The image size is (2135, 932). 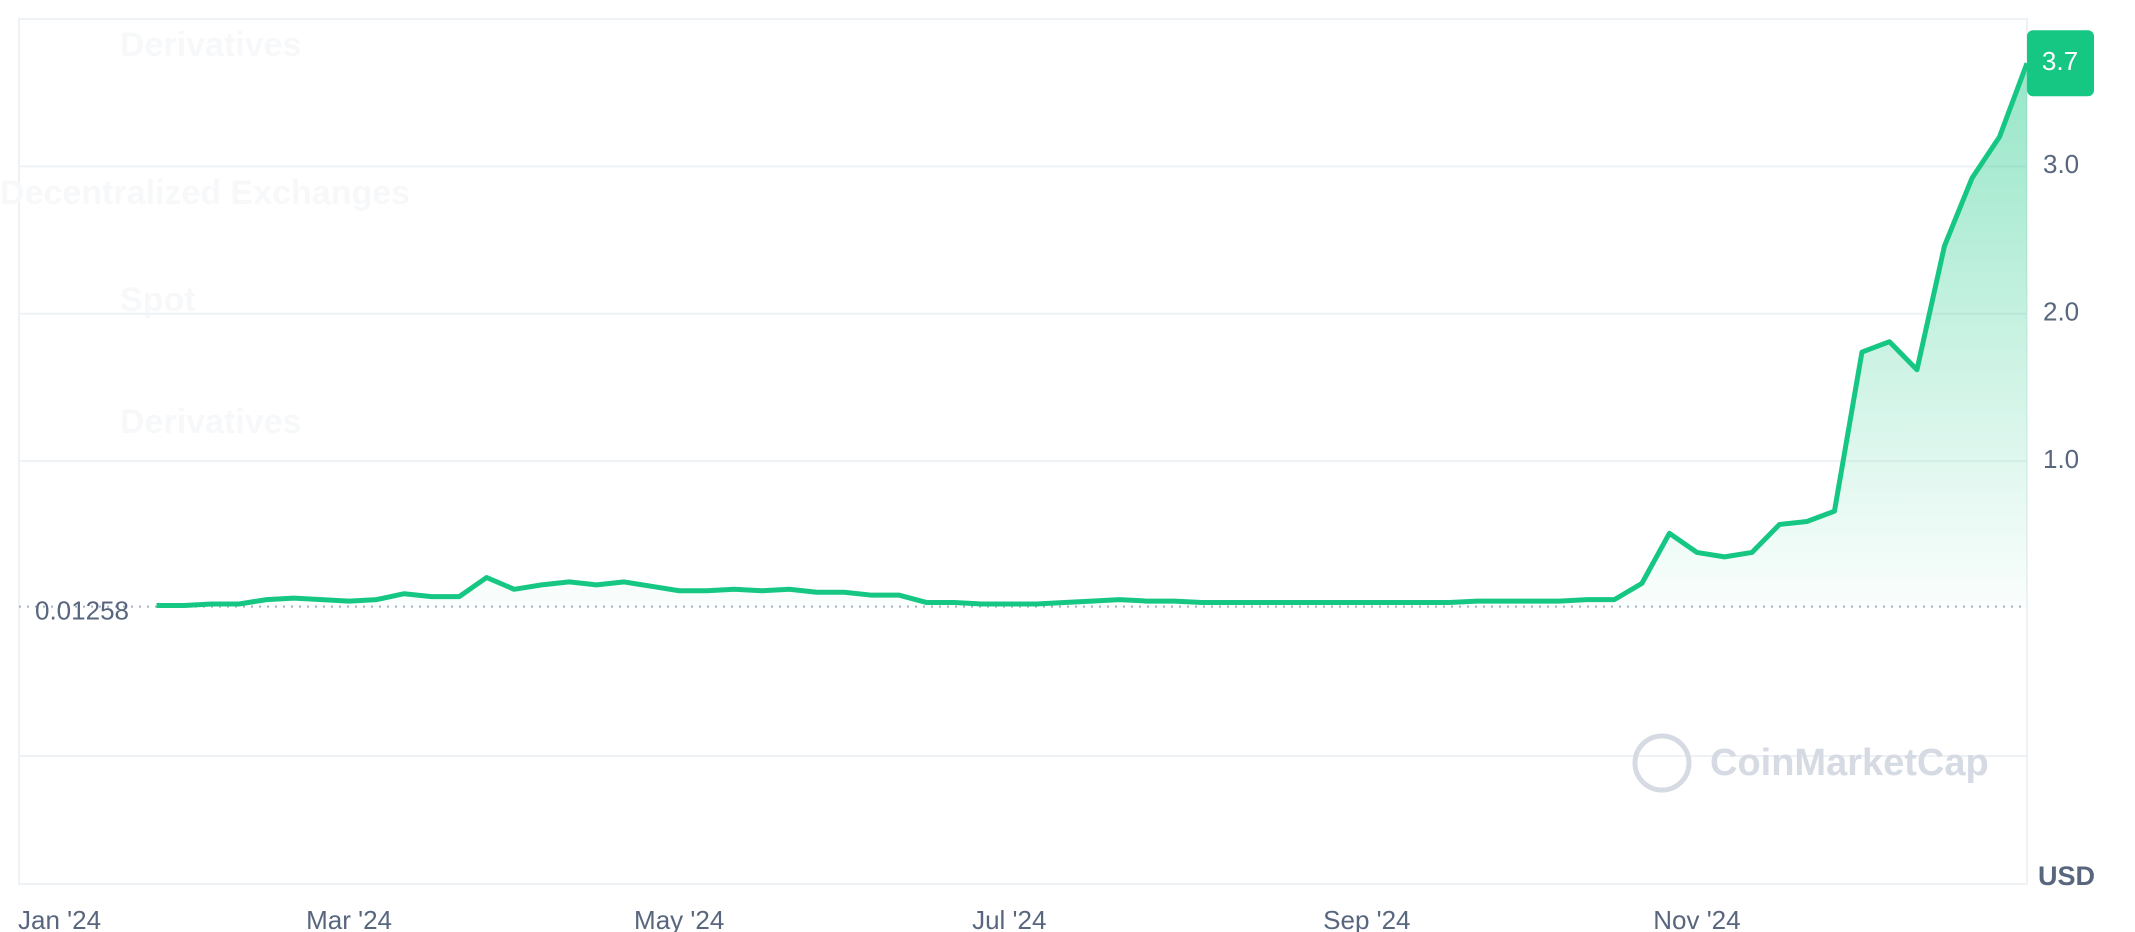 What do you see at coordinates (1696, 918) in the screenshot?
I see `x-tick-label: Nov '24` at bounding box center [1696, 918].